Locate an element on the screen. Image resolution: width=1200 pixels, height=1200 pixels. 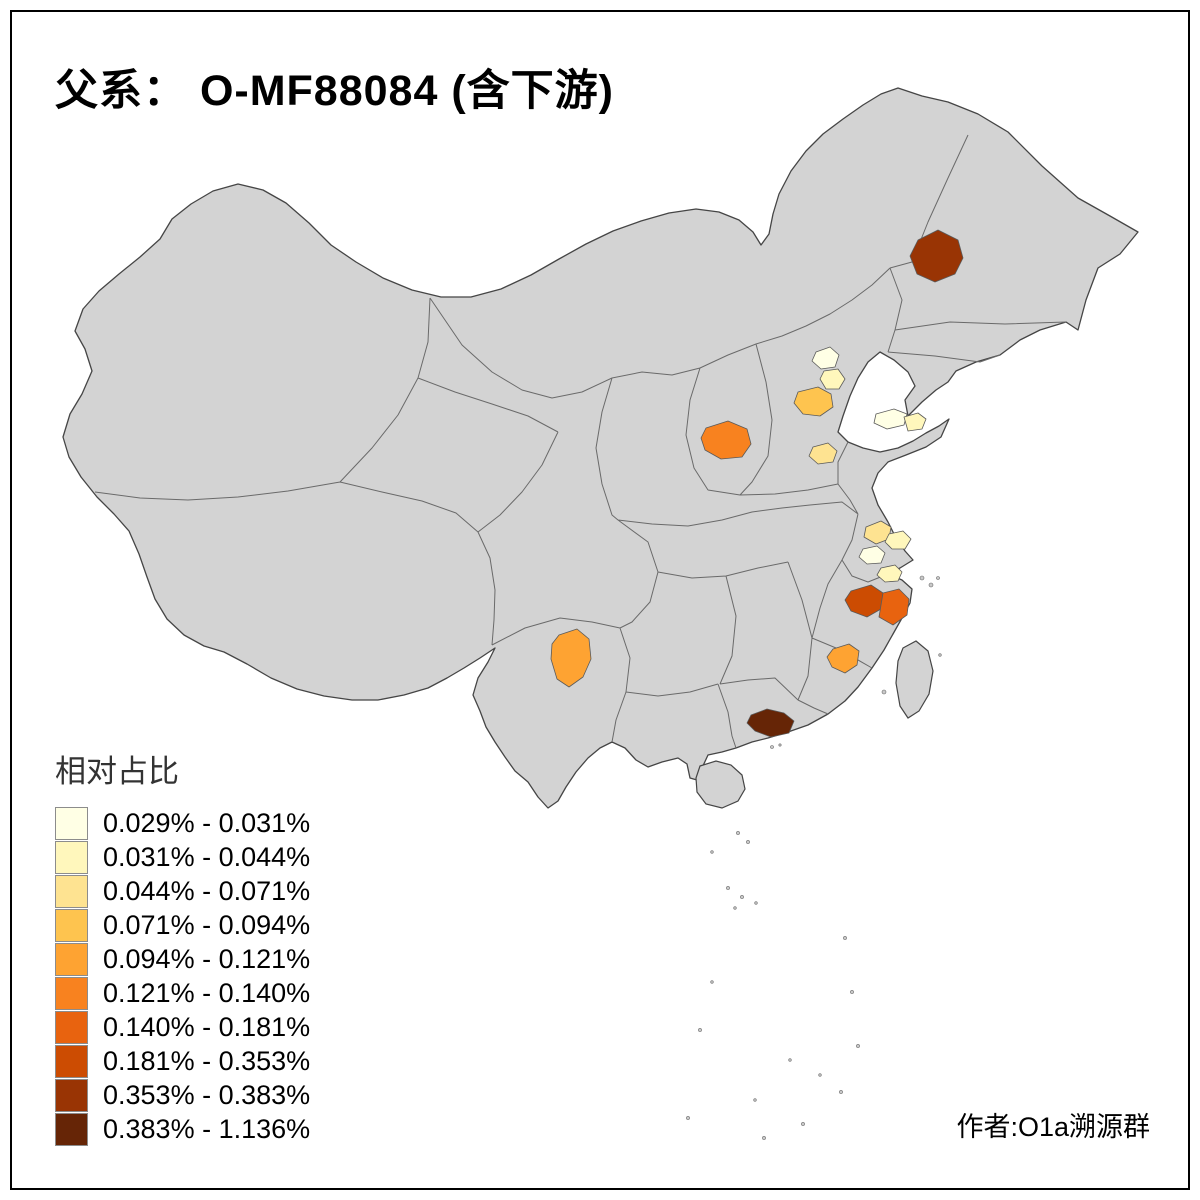
attribution-text: 作者:O1a溯源群 is located at coordinates (1053, 1127).